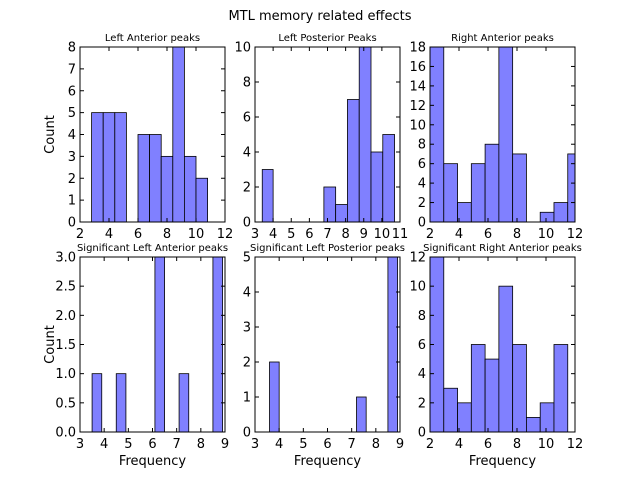  What do you see at coordinates (65, 316) in the screenshot?
I see `y-tick-label: 2.0` at bounding box center [65, 316].